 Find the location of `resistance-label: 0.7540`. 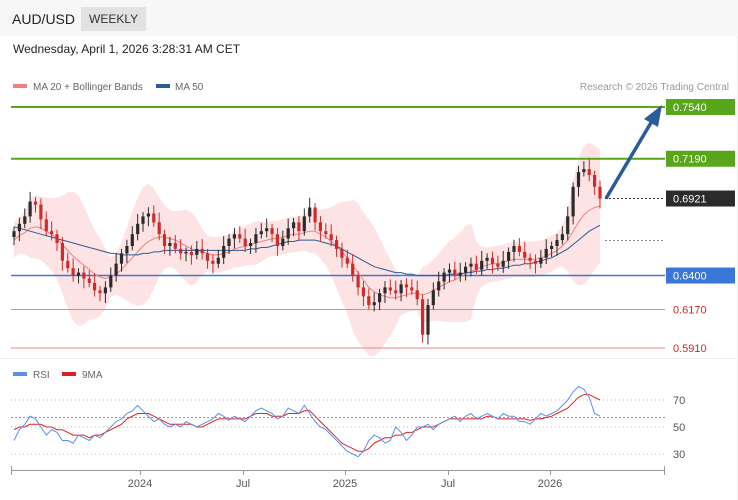

resistance-label: 0.7540 is located at coordinates (690, 108).